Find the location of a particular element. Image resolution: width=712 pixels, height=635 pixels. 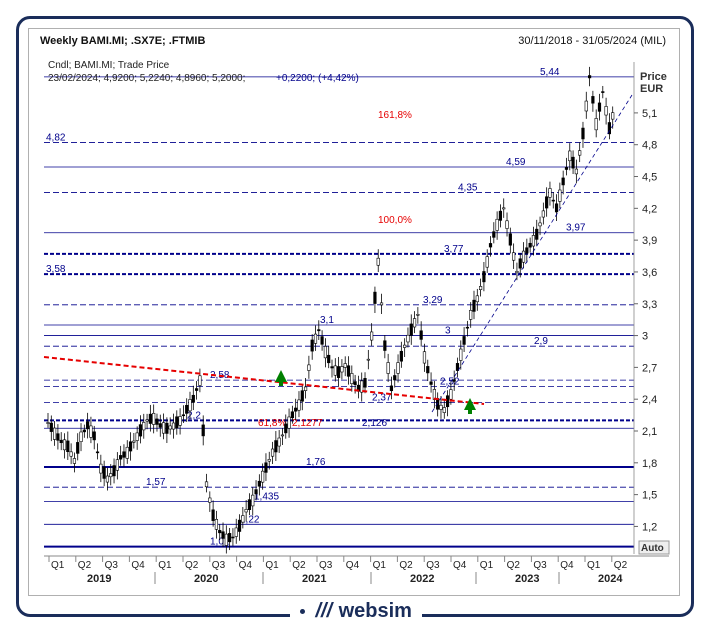

year-label: 2020 is located at coordinates (206, 579).